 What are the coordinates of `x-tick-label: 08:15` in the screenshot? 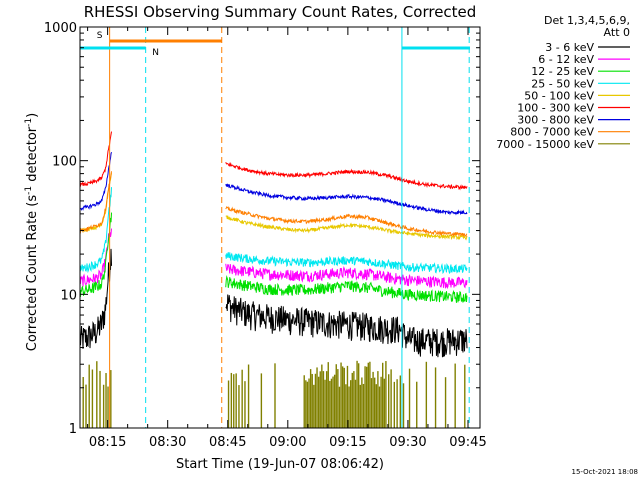 It's located at (107, 442).